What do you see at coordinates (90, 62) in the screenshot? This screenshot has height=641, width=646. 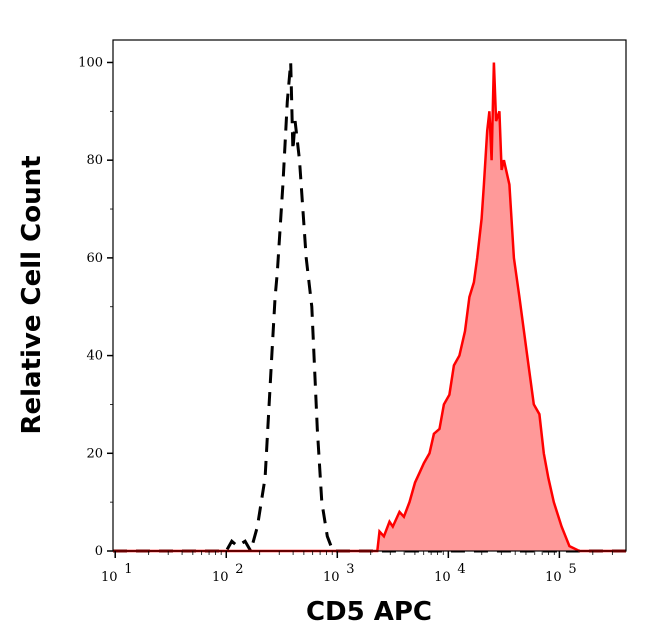 I see `y-tick-label: 100` at bounding box center [90, 62].